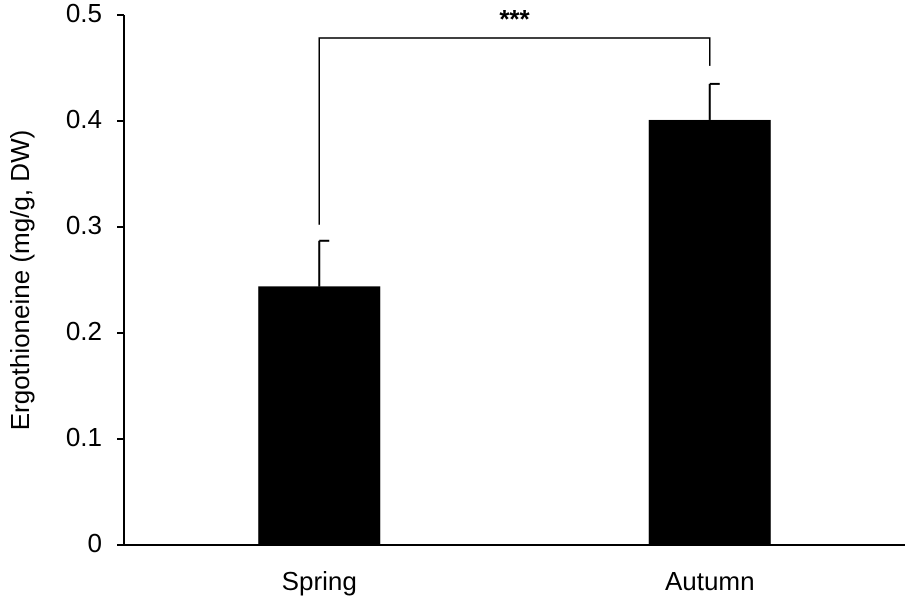 This screenshot has height=607, width=909. What do you see at coordinates (710, 581) in the screenshot?
I see `x-tick-label: Autumn` at bounding box center [710, 581].